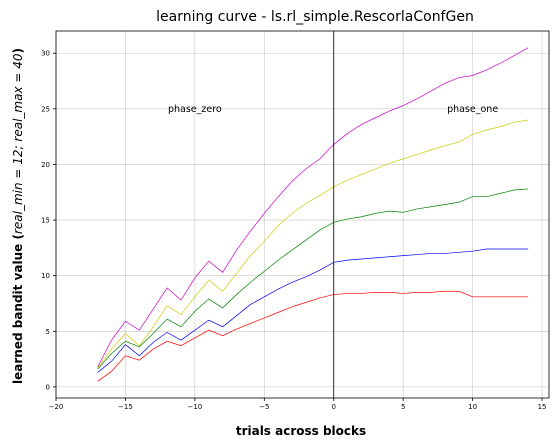  What do you see at coordinates (45, 221) in the screenshot?
I see `y-tick-label: 15` at bounding box center [45, 221].